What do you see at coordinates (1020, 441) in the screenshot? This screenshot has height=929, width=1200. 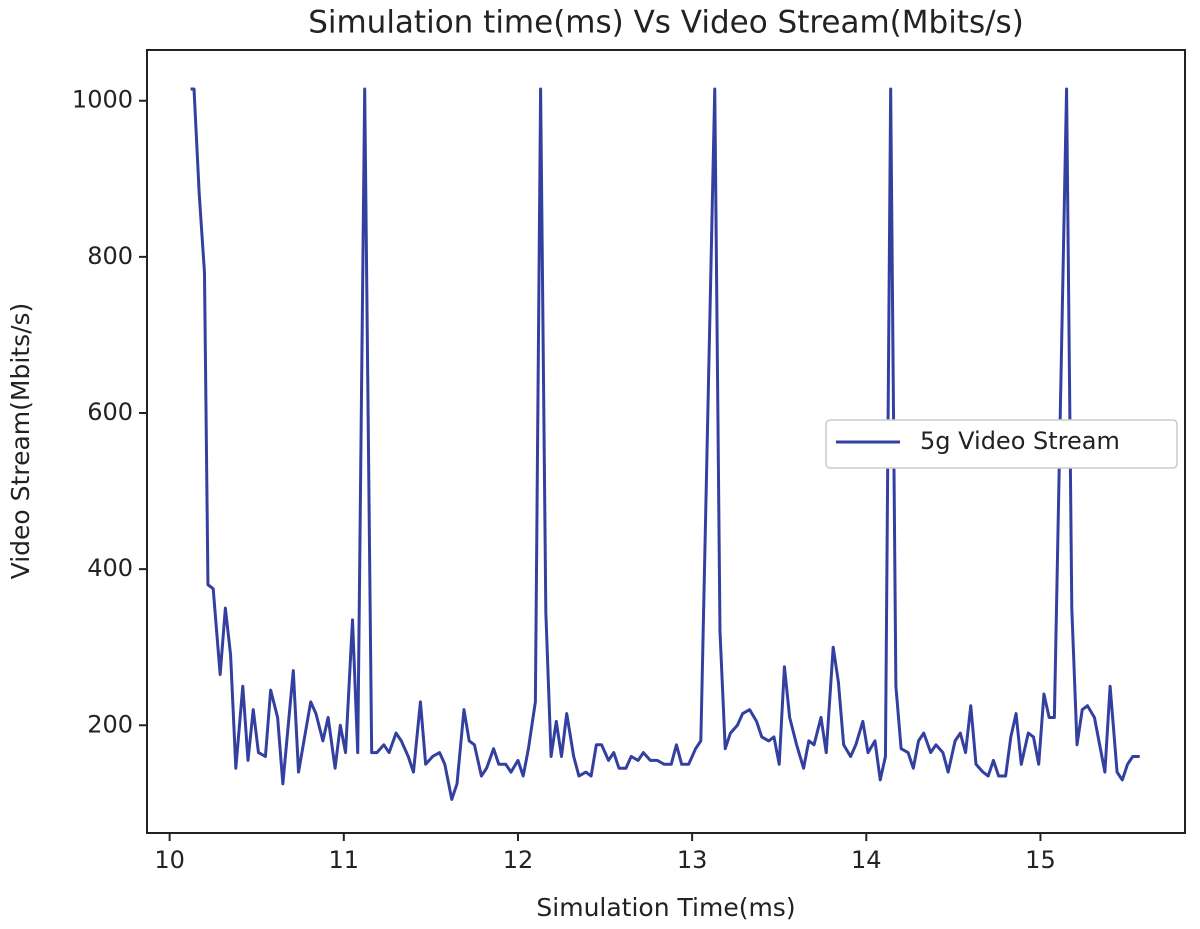 I see `legend-label: 5g Video Stream` at bounding box center [1020, 441].